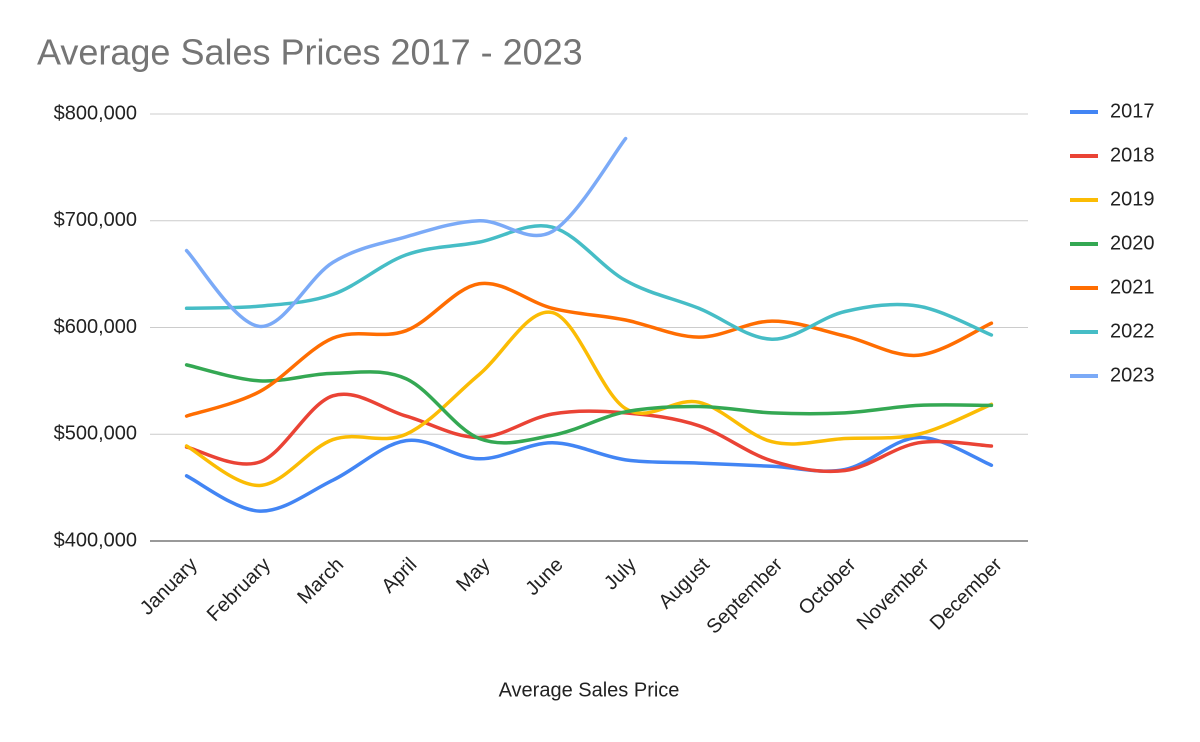  I want to click on x-tick-label: June, so click(544, 577).